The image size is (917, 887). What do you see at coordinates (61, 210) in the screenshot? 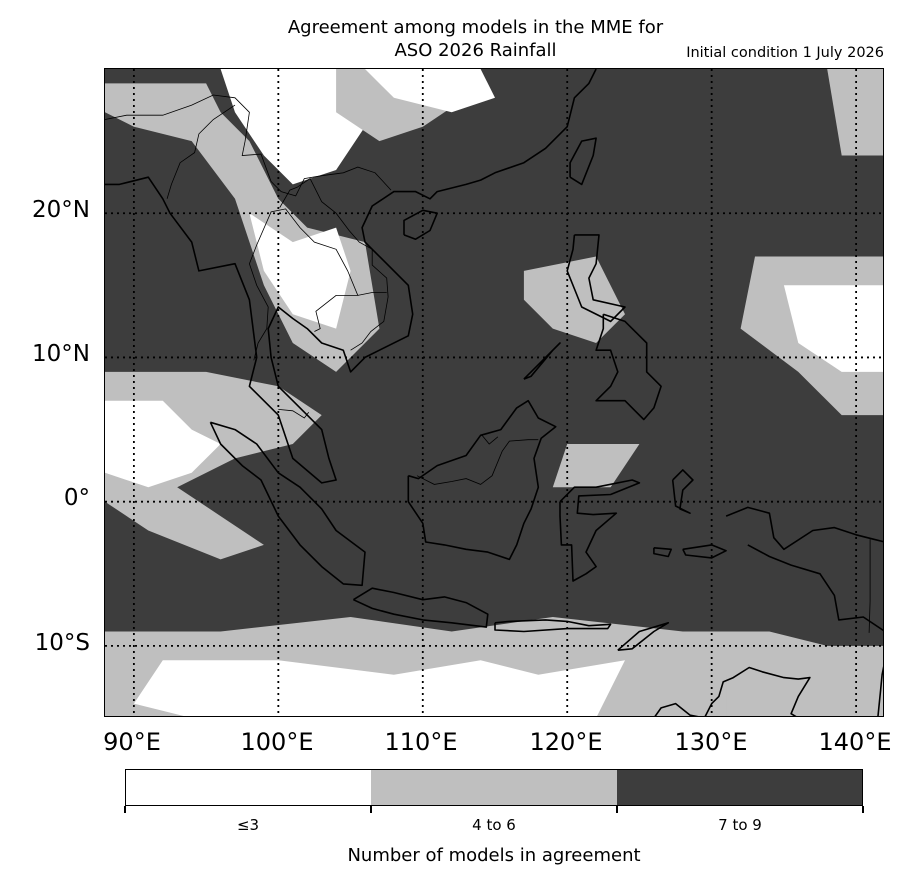
I see `lat-label-20n: 20°N` at bounding box center [61, 210].